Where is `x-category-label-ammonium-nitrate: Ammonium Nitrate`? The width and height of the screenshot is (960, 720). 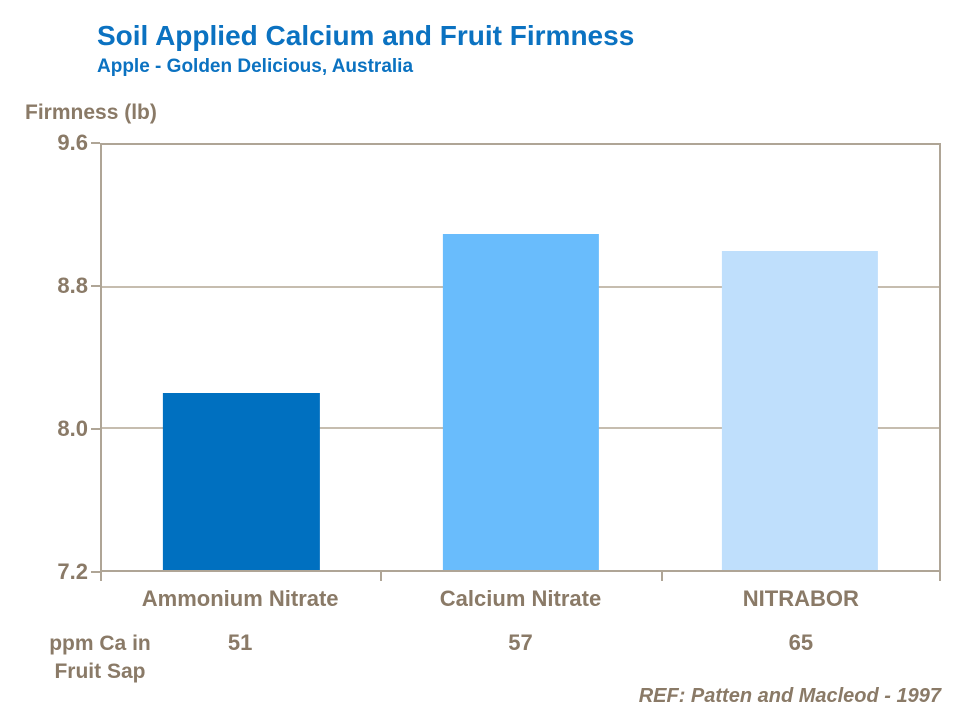 x-category-label-ammonium-nitrate: Ammonium Nitrate is located at coordinates (240, 598).